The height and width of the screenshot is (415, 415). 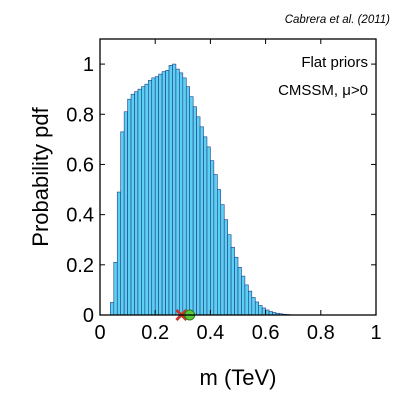 What do you see at coordinates (334, 62) in the screenshot?
I see `annotation-priors: Flat priors` at bounding box center [334, 62].